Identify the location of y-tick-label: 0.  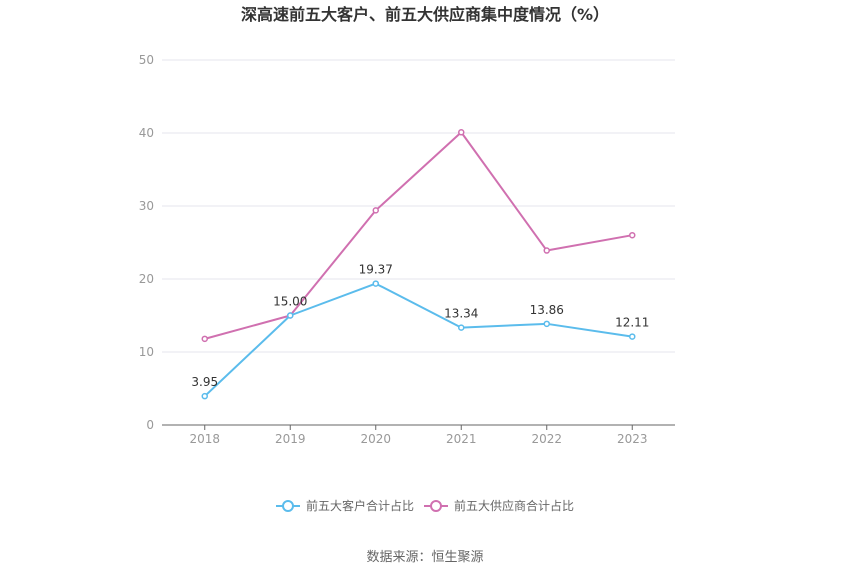
(150, 425).